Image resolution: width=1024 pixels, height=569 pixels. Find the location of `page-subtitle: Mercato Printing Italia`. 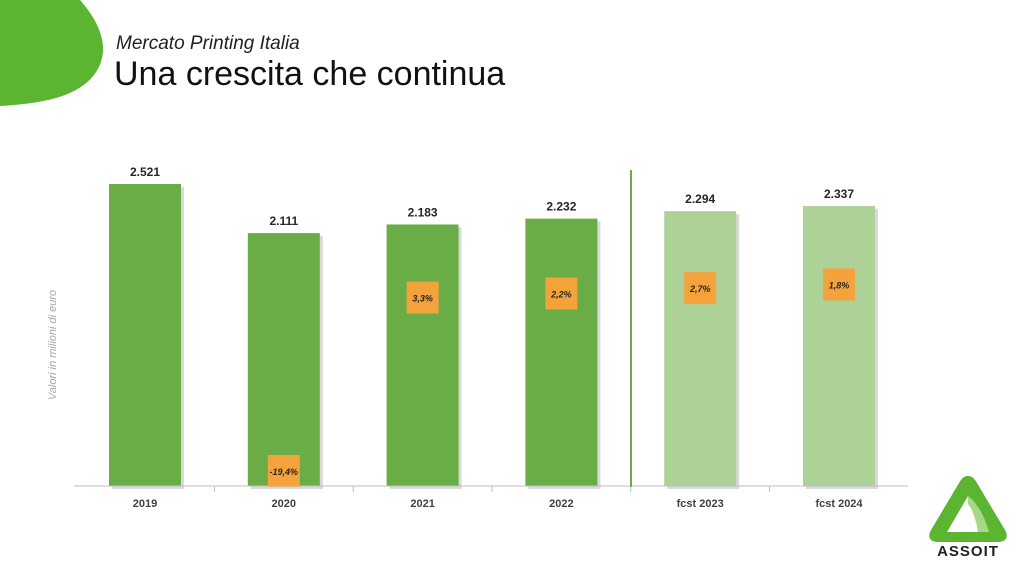

page-subtitle: Mercato Printing Italia is located at coordinates (208, 43).